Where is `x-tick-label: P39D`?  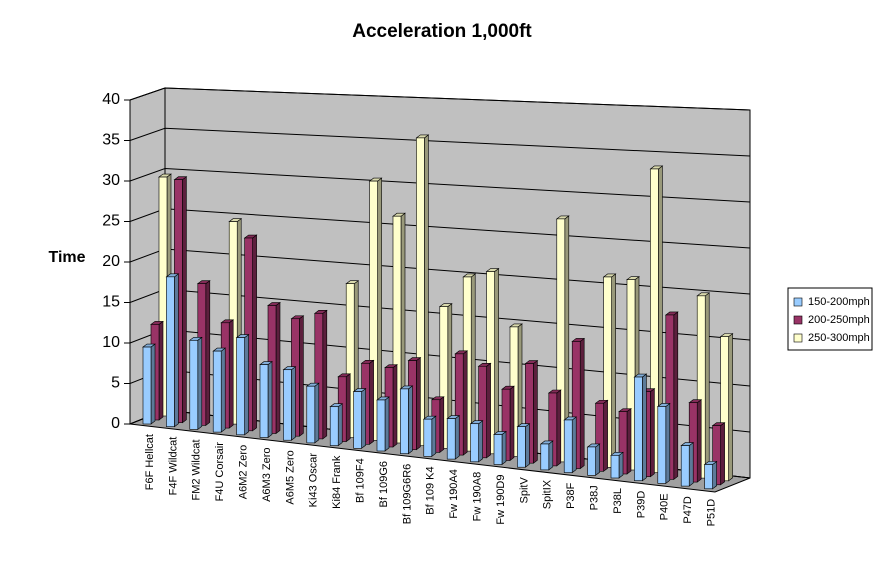
x-tick-label: P39D is located at coordinates (641, 505).